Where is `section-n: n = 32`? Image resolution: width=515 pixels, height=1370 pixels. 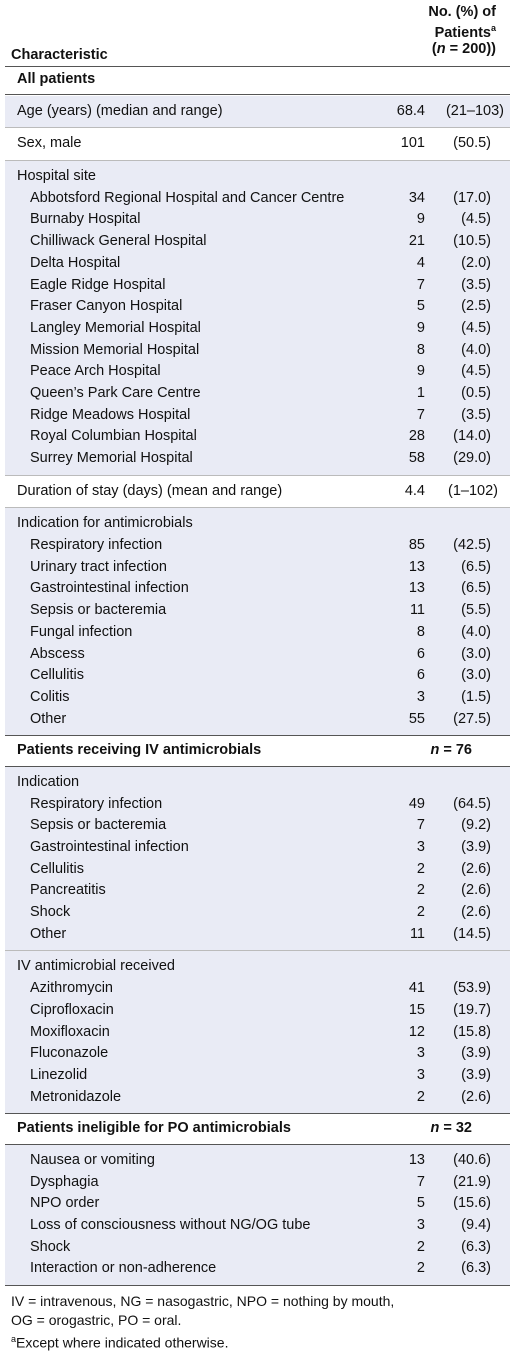 section-n: n = 32 is located at coordinates (451, 1128).